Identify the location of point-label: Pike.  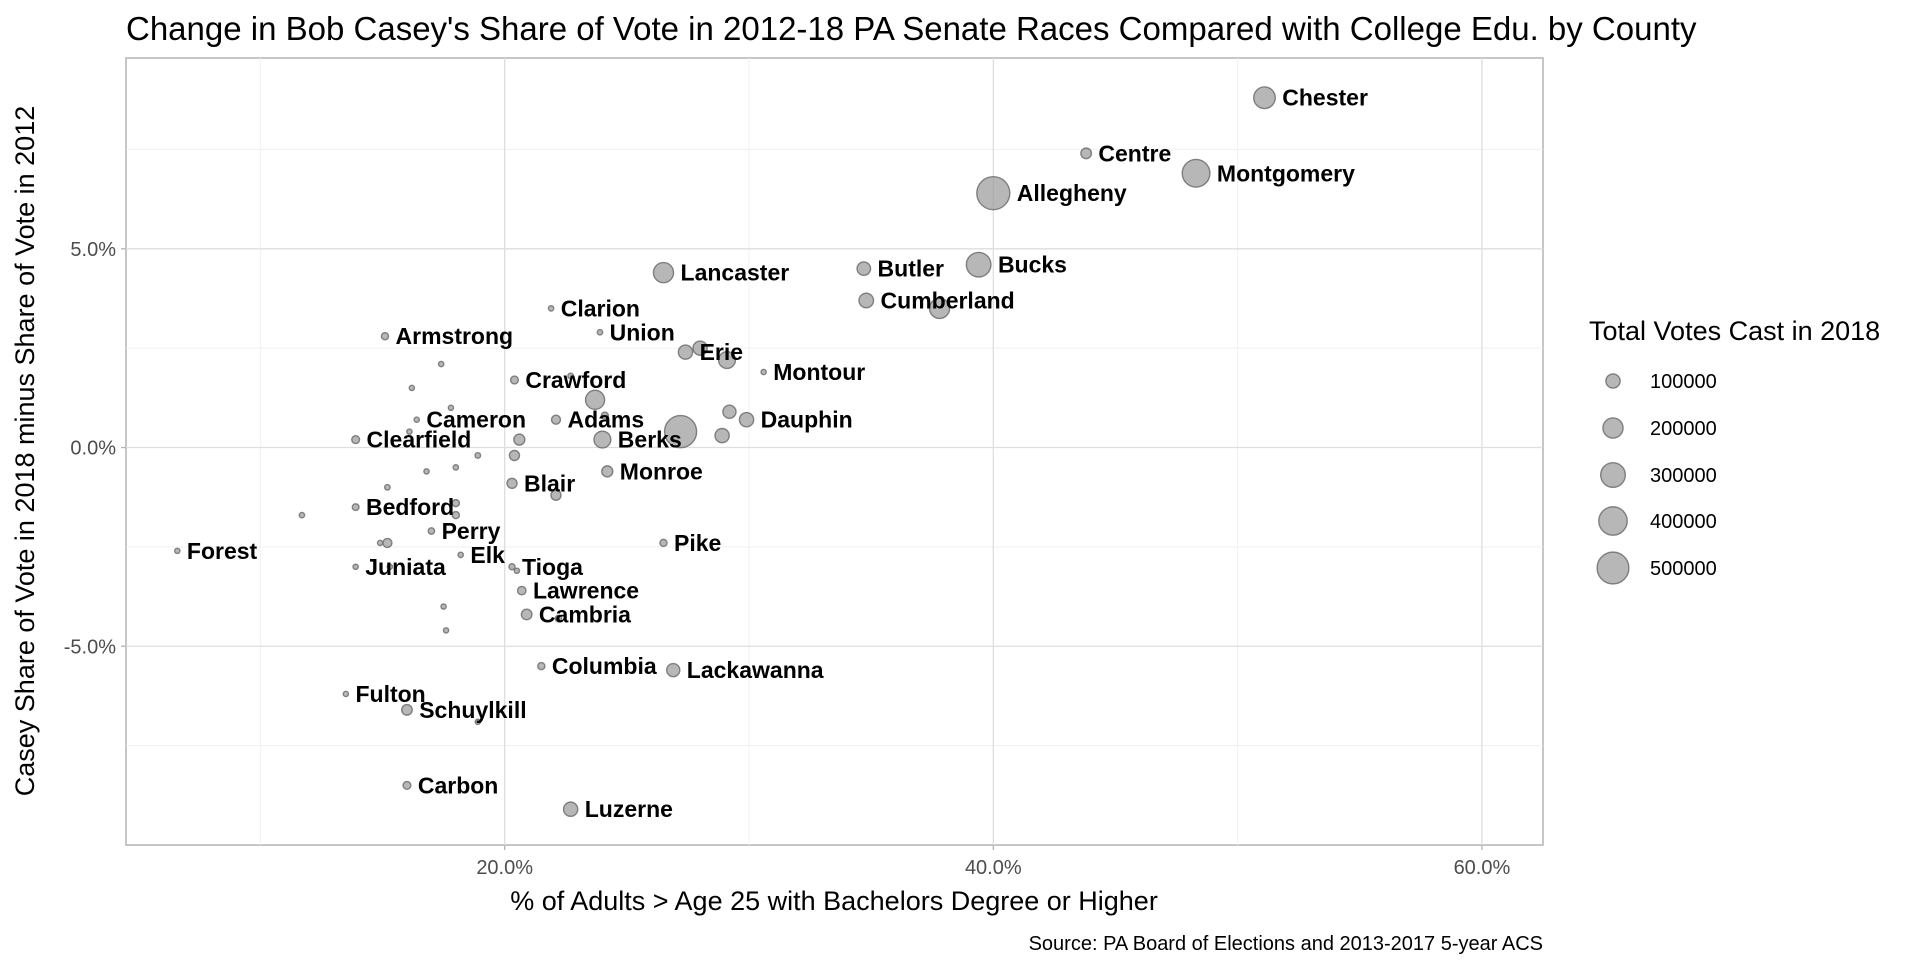
(697, 543).